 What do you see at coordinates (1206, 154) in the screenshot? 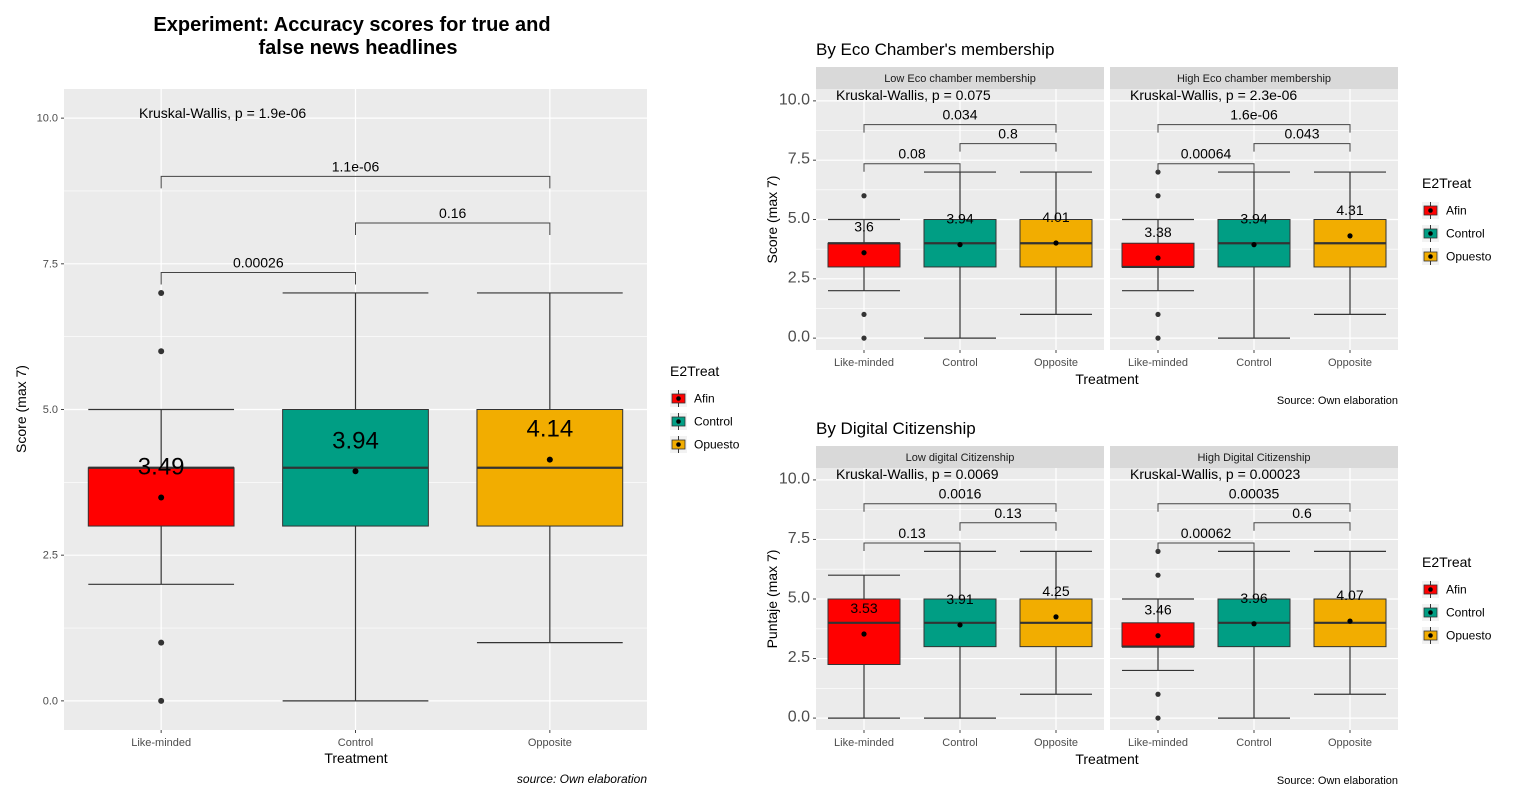
I see `p-value-label: 0.00064` at bounding box center [1206, 154].